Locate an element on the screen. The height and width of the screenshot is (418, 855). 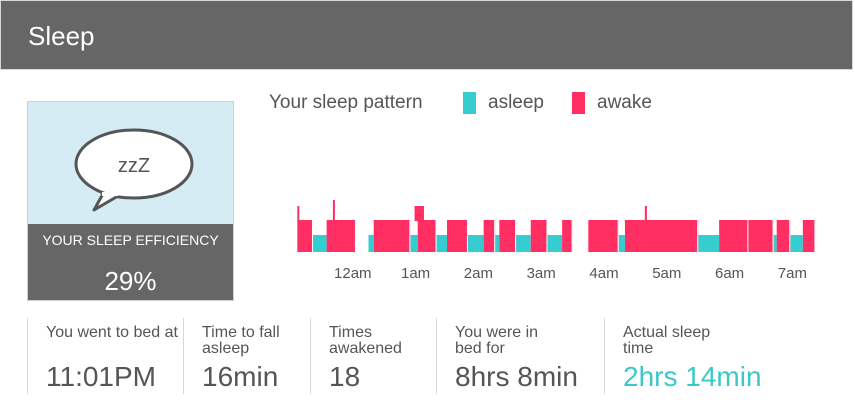
efficiency-value: 29% is located at coordinates (130, 281).